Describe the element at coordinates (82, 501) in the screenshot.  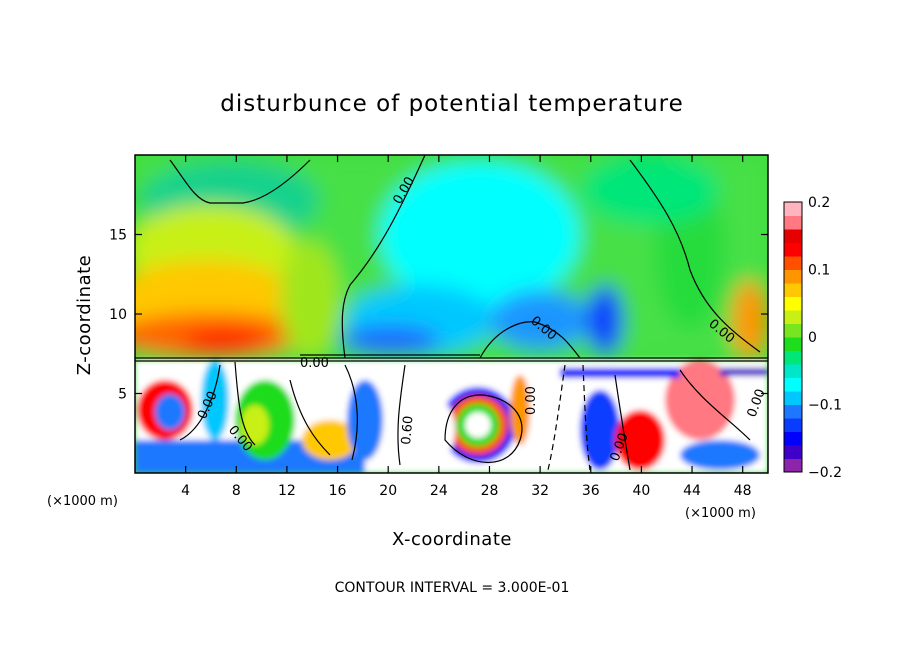
I see `x-unit-label-left: (×1000 m)` at that location.